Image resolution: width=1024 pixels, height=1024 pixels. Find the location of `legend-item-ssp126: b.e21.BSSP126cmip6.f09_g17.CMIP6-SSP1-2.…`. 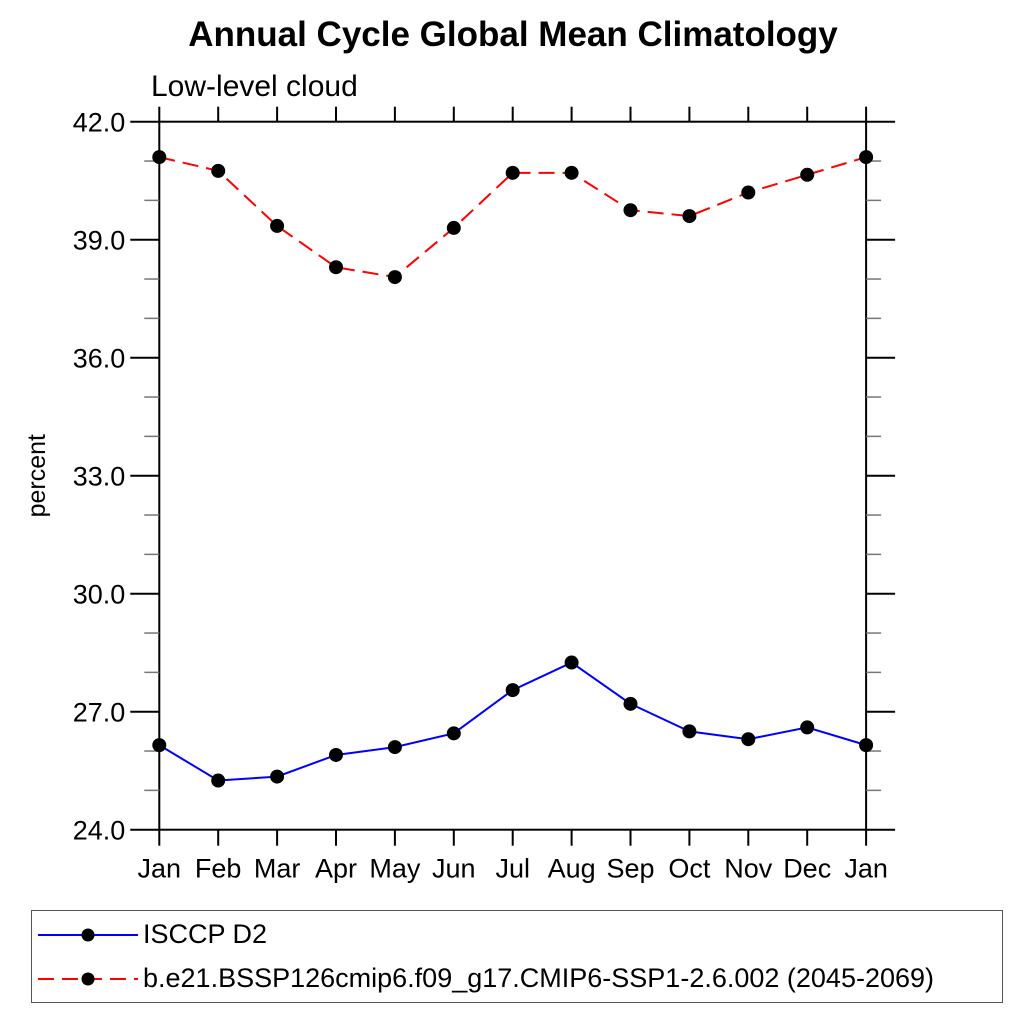

legend-item-ssp126: b.e21.BSSP126cmip6.f09_g17.CMIP6-SSP1-2.… is located at coordinates (517, 978).